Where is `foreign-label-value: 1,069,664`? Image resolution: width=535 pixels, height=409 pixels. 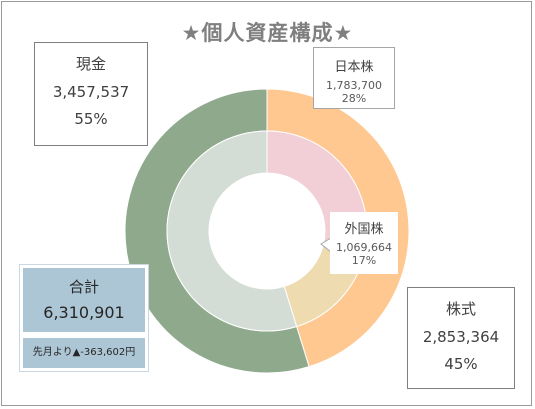
foreign-label-value: 1,069,664 is located at coordinates (364, 247).